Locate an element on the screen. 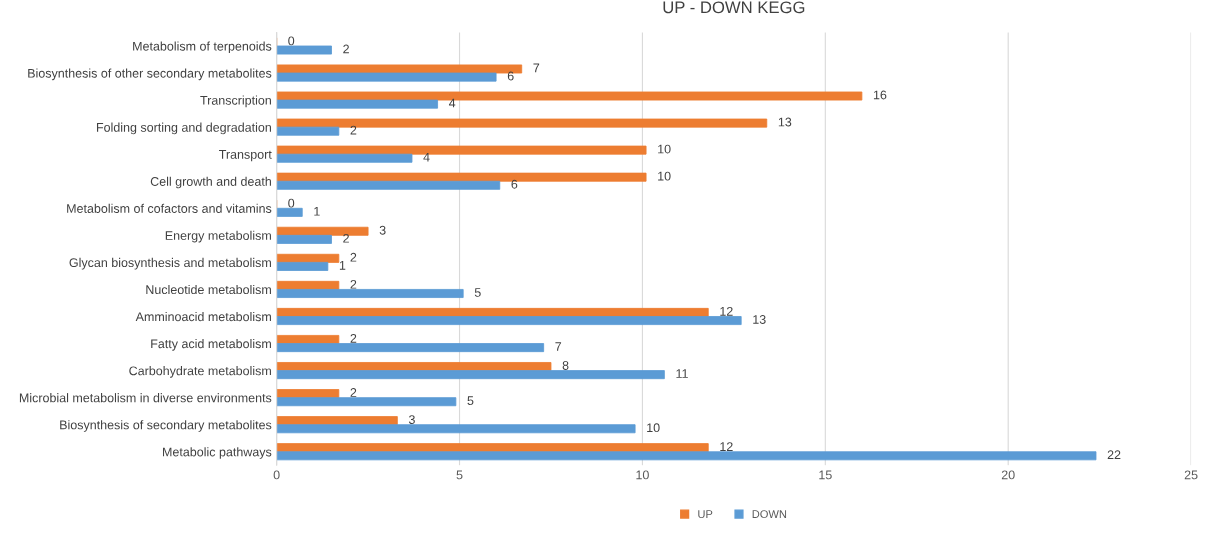 The height and width of the screenshot is (541, 1208). y-tick-label: Cell growth and death is located at coordinates (210, 182).